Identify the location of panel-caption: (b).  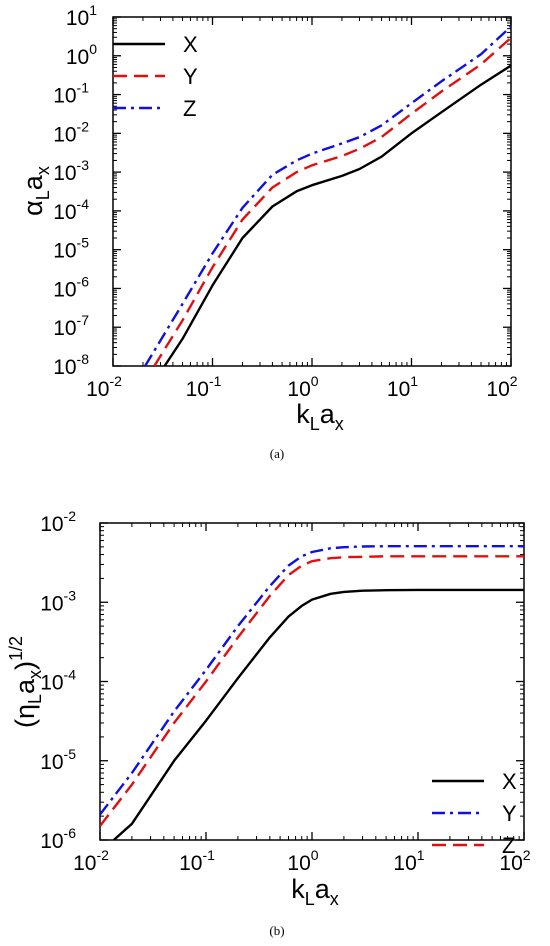
(276, 930).